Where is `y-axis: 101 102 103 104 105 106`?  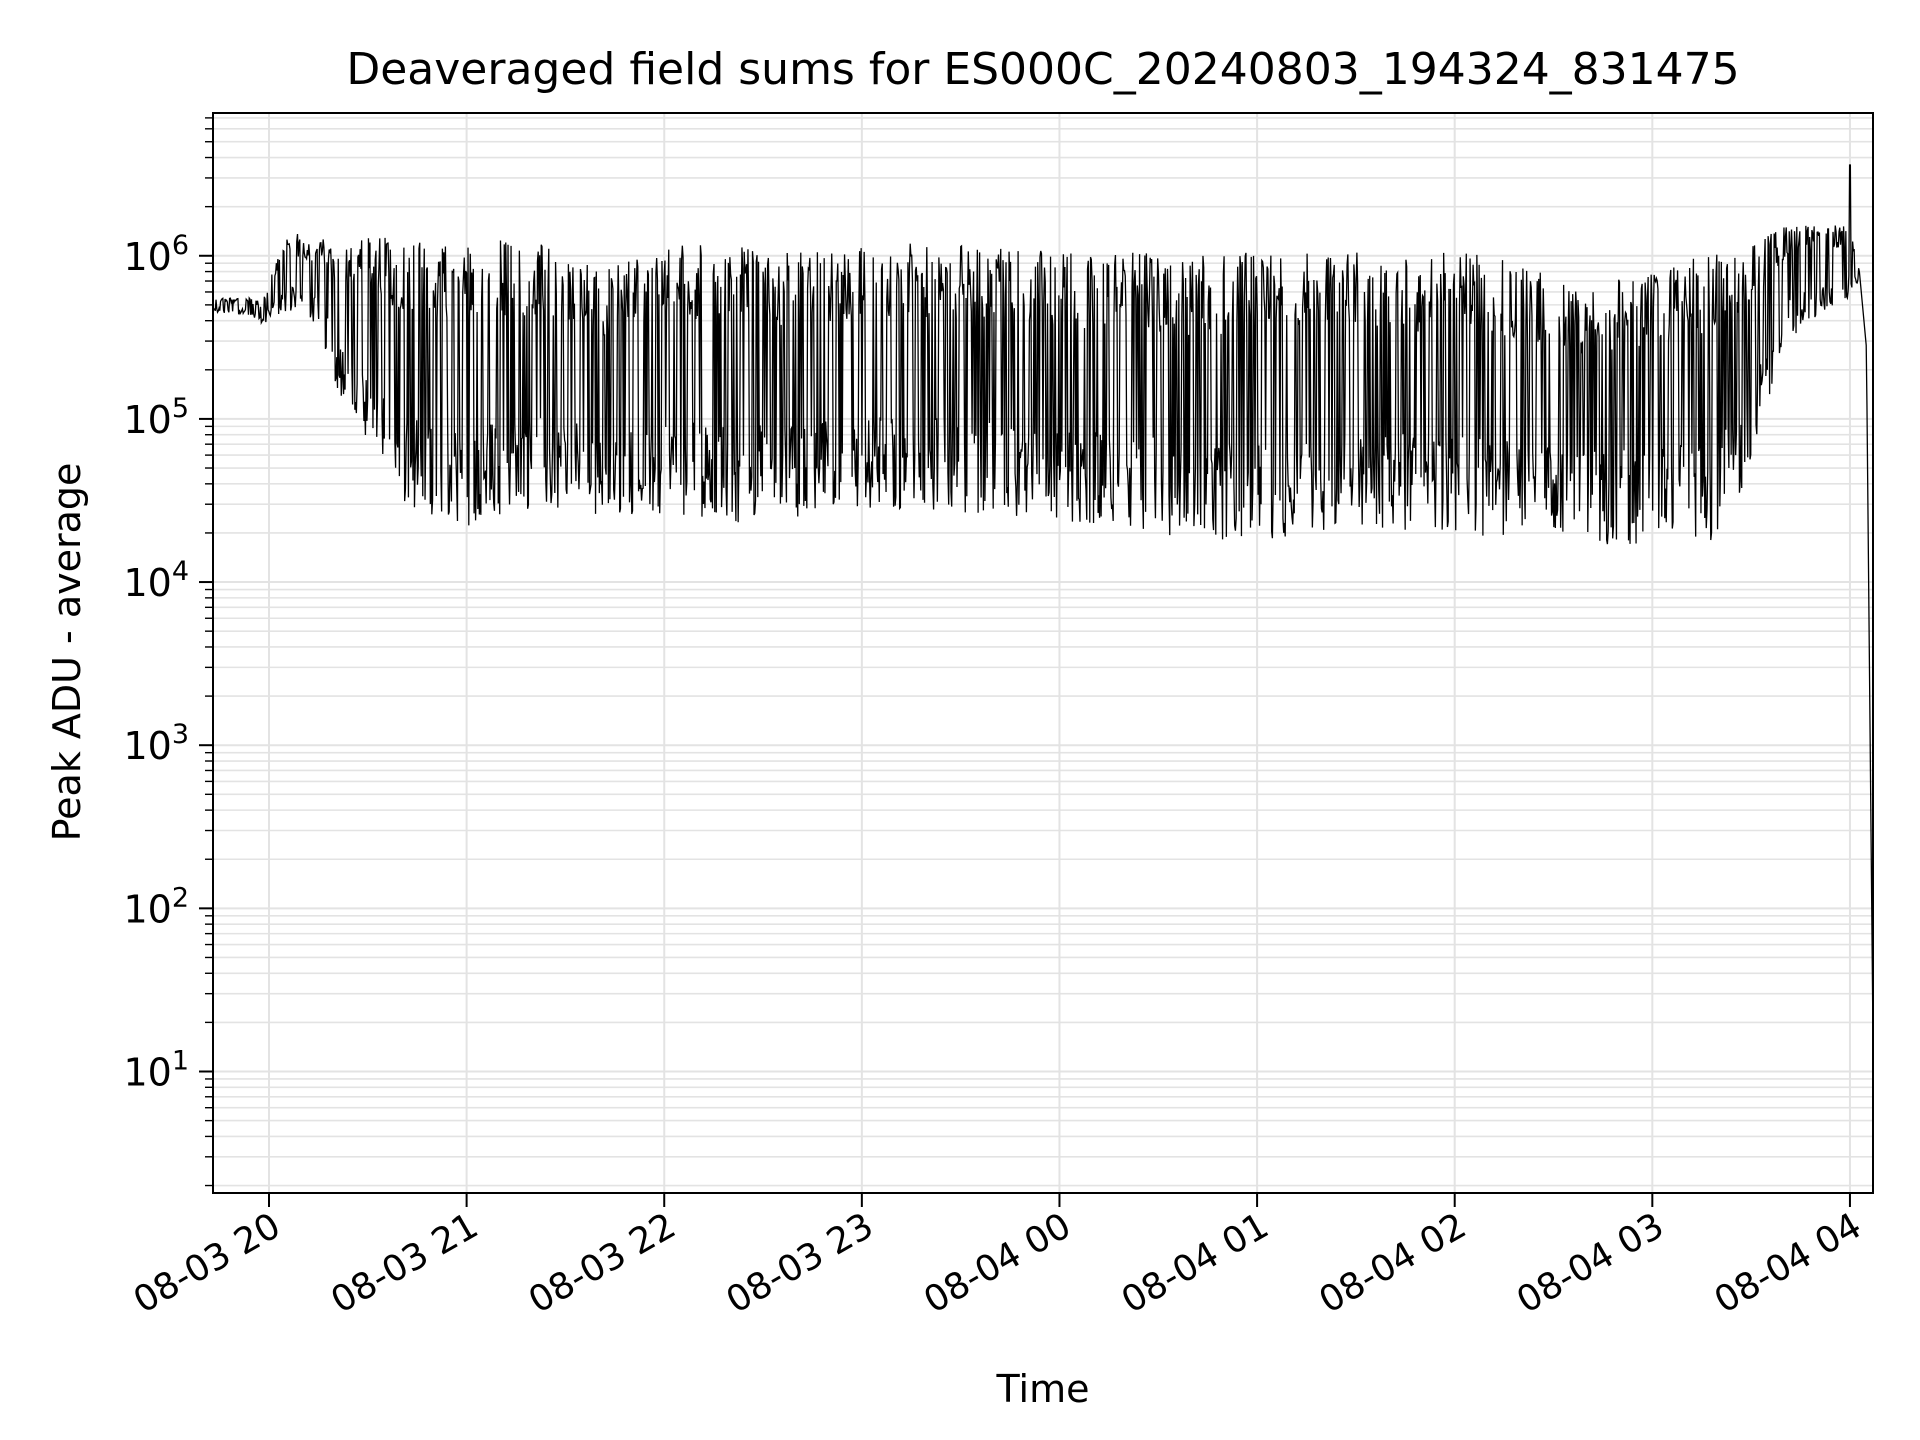
y-axis: 101 102 103 104 105 106 is located at coordinates (168, 652).